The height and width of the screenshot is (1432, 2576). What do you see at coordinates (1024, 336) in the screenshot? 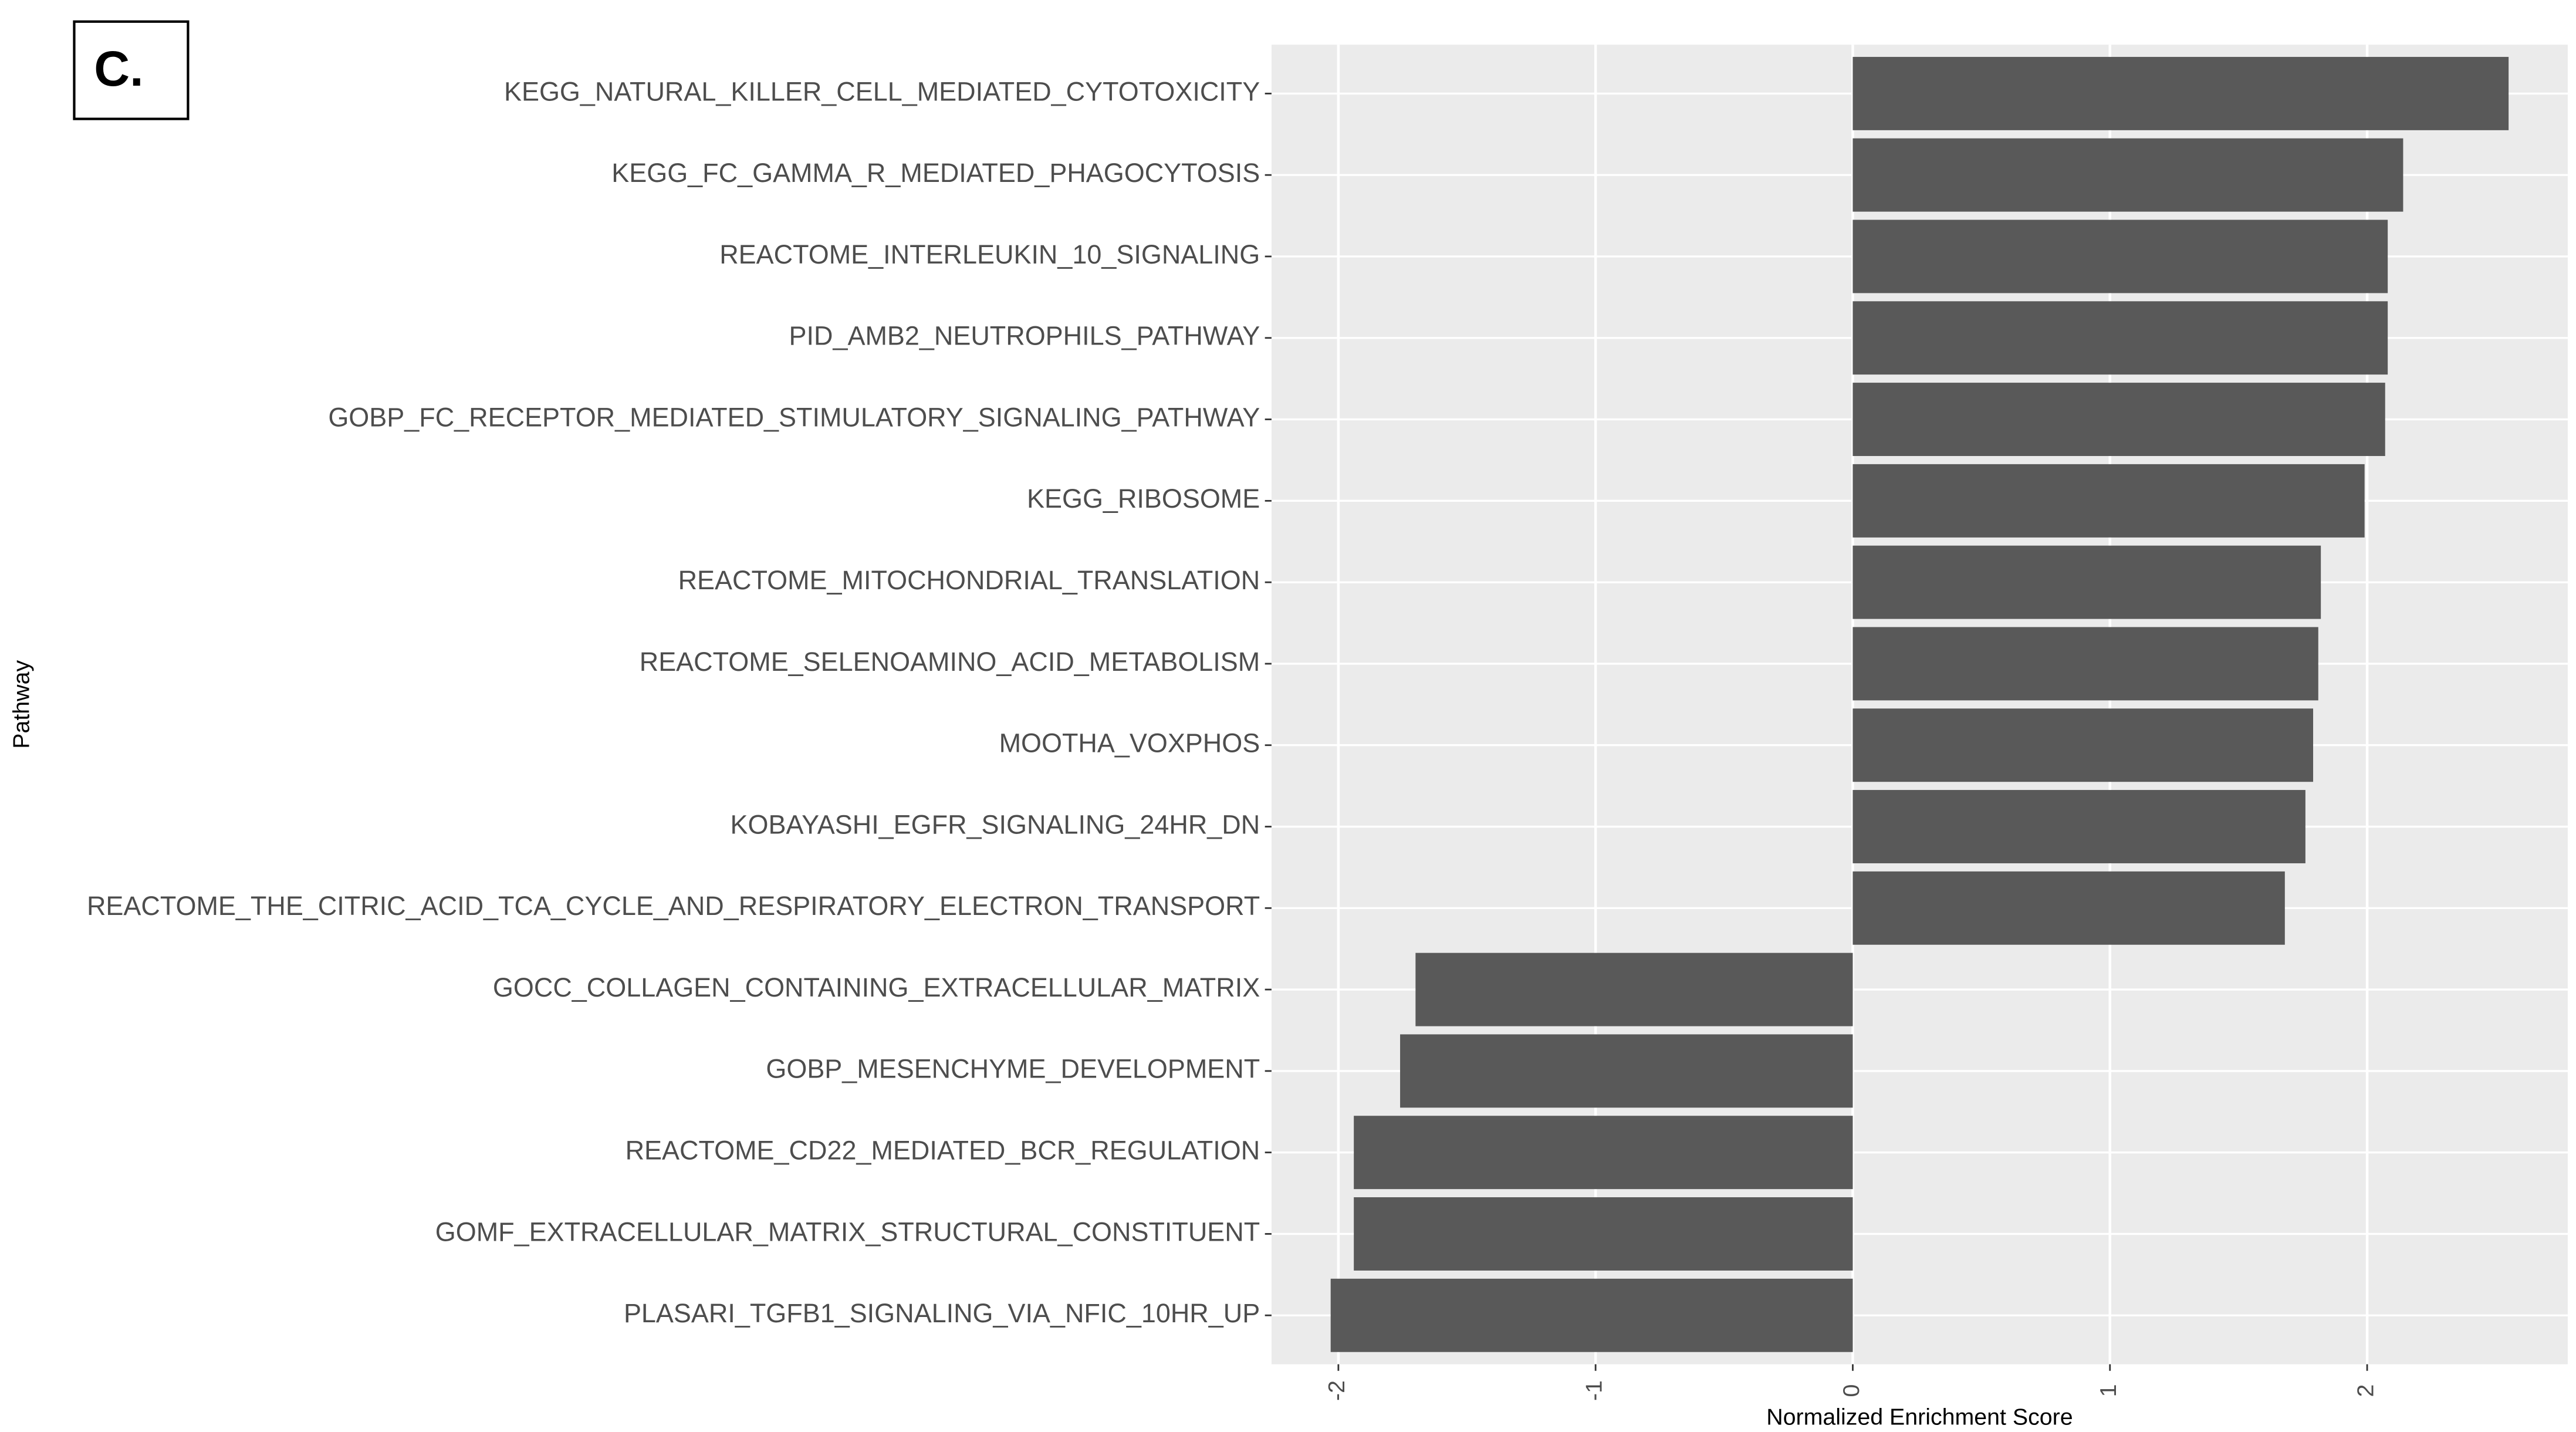
I see `y-tick-label: PID_AMB2_NEUTROPHILS_PATHWAY` at bounding box center [1024, 336].